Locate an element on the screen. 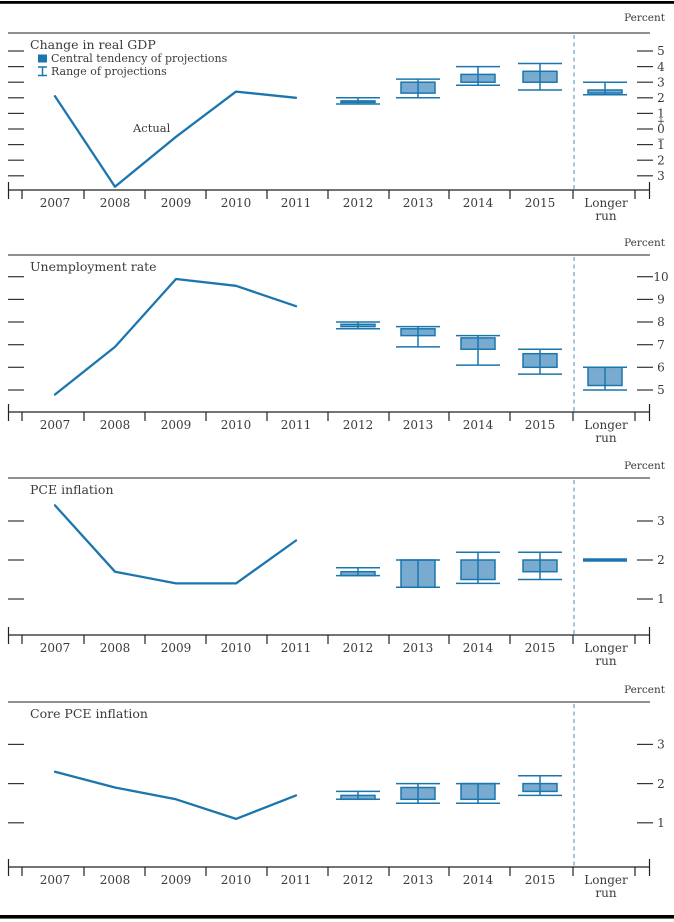  bottom-rule is located at coordinates (337, 917).